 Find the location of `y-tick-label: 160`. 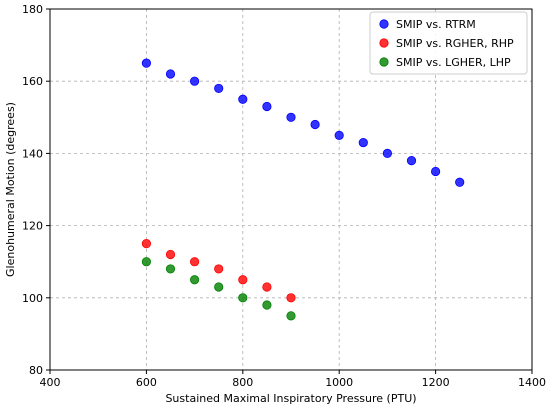

y-tick-label: 160 is located at coordinates (32, 81).